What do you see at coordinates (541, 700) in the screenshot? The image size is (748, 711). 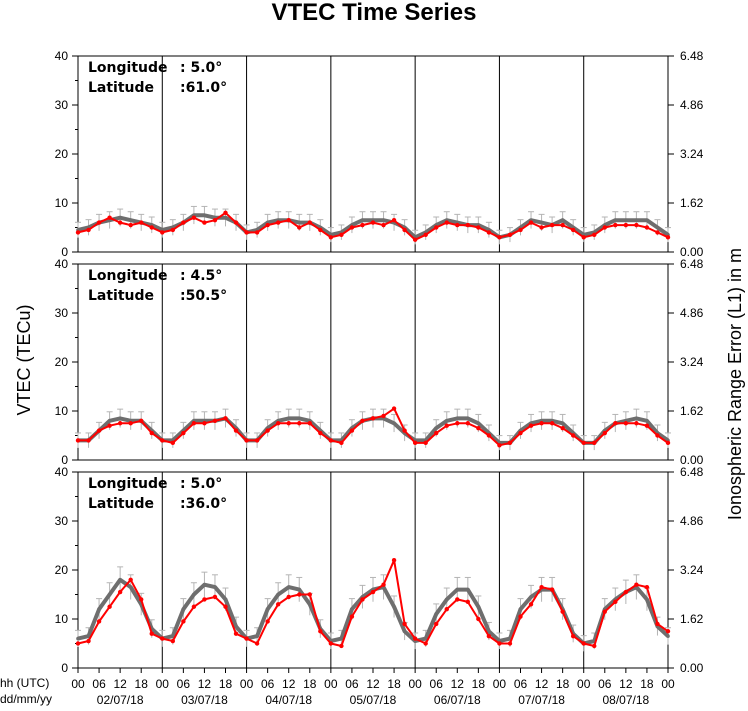 I see `x-date-label: 07/07/18` at bounding box center [541, 700].